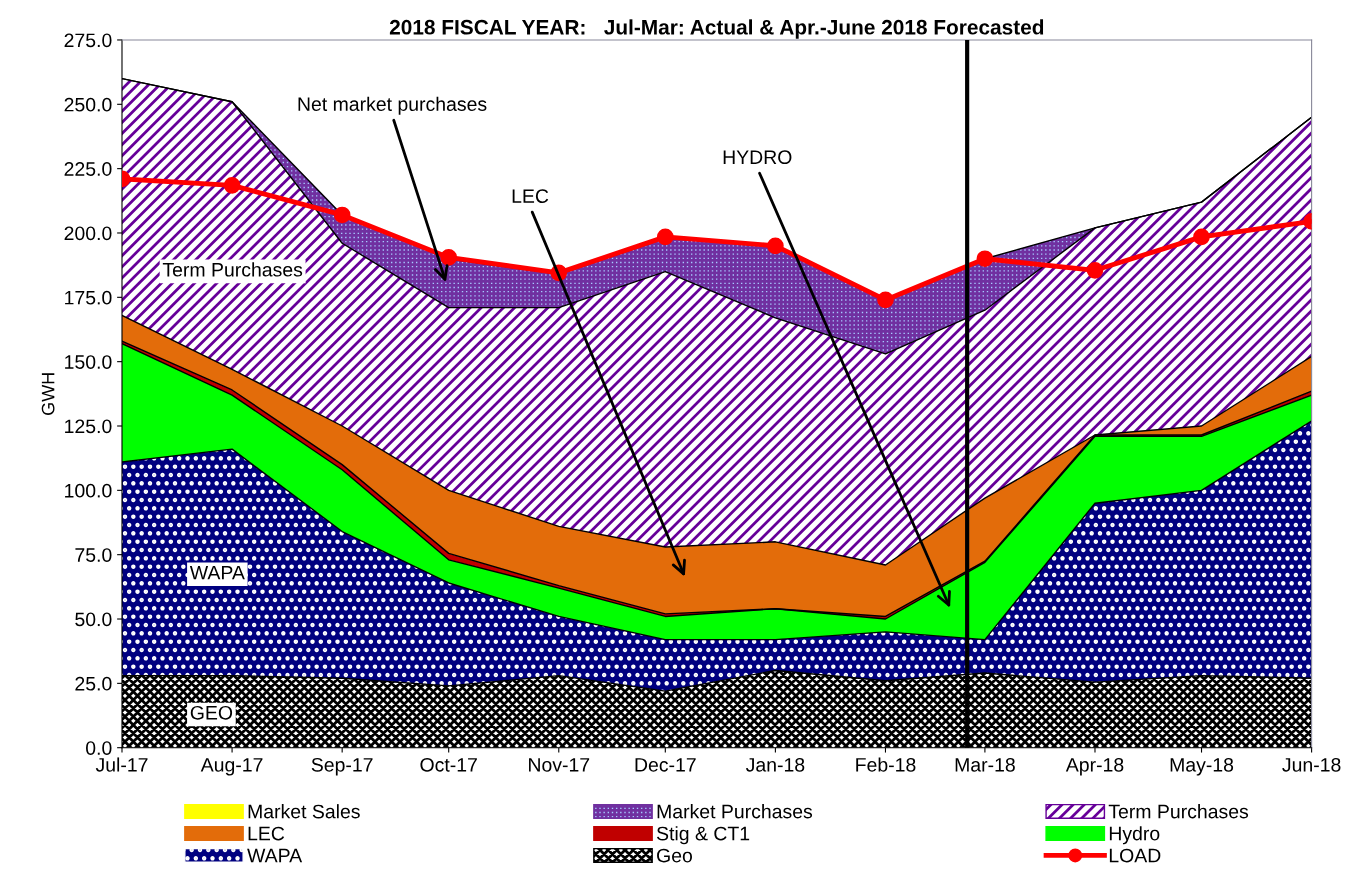 This screenshot has width=1348, height=888. I want to click on legend-label: WAPA, so click(275, 855).